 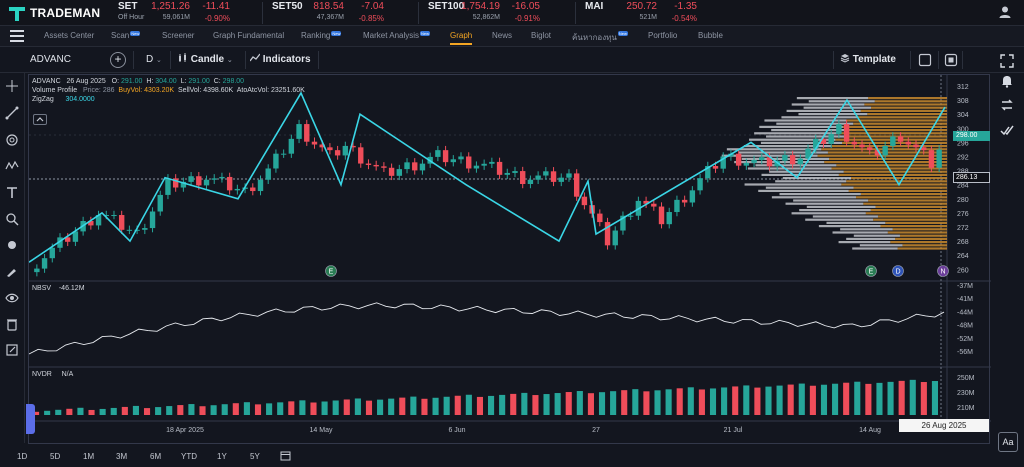 What do you see at coordinates (12, 271) in the screenshot?
I see `brush-icon` at bounding box center [12, 271].